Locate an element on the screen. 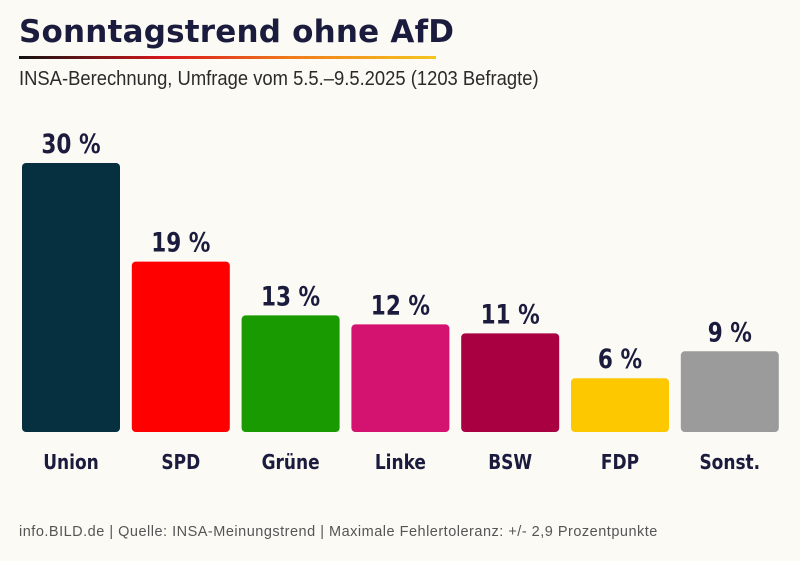  title-underline is located at coordinates (227, 57).